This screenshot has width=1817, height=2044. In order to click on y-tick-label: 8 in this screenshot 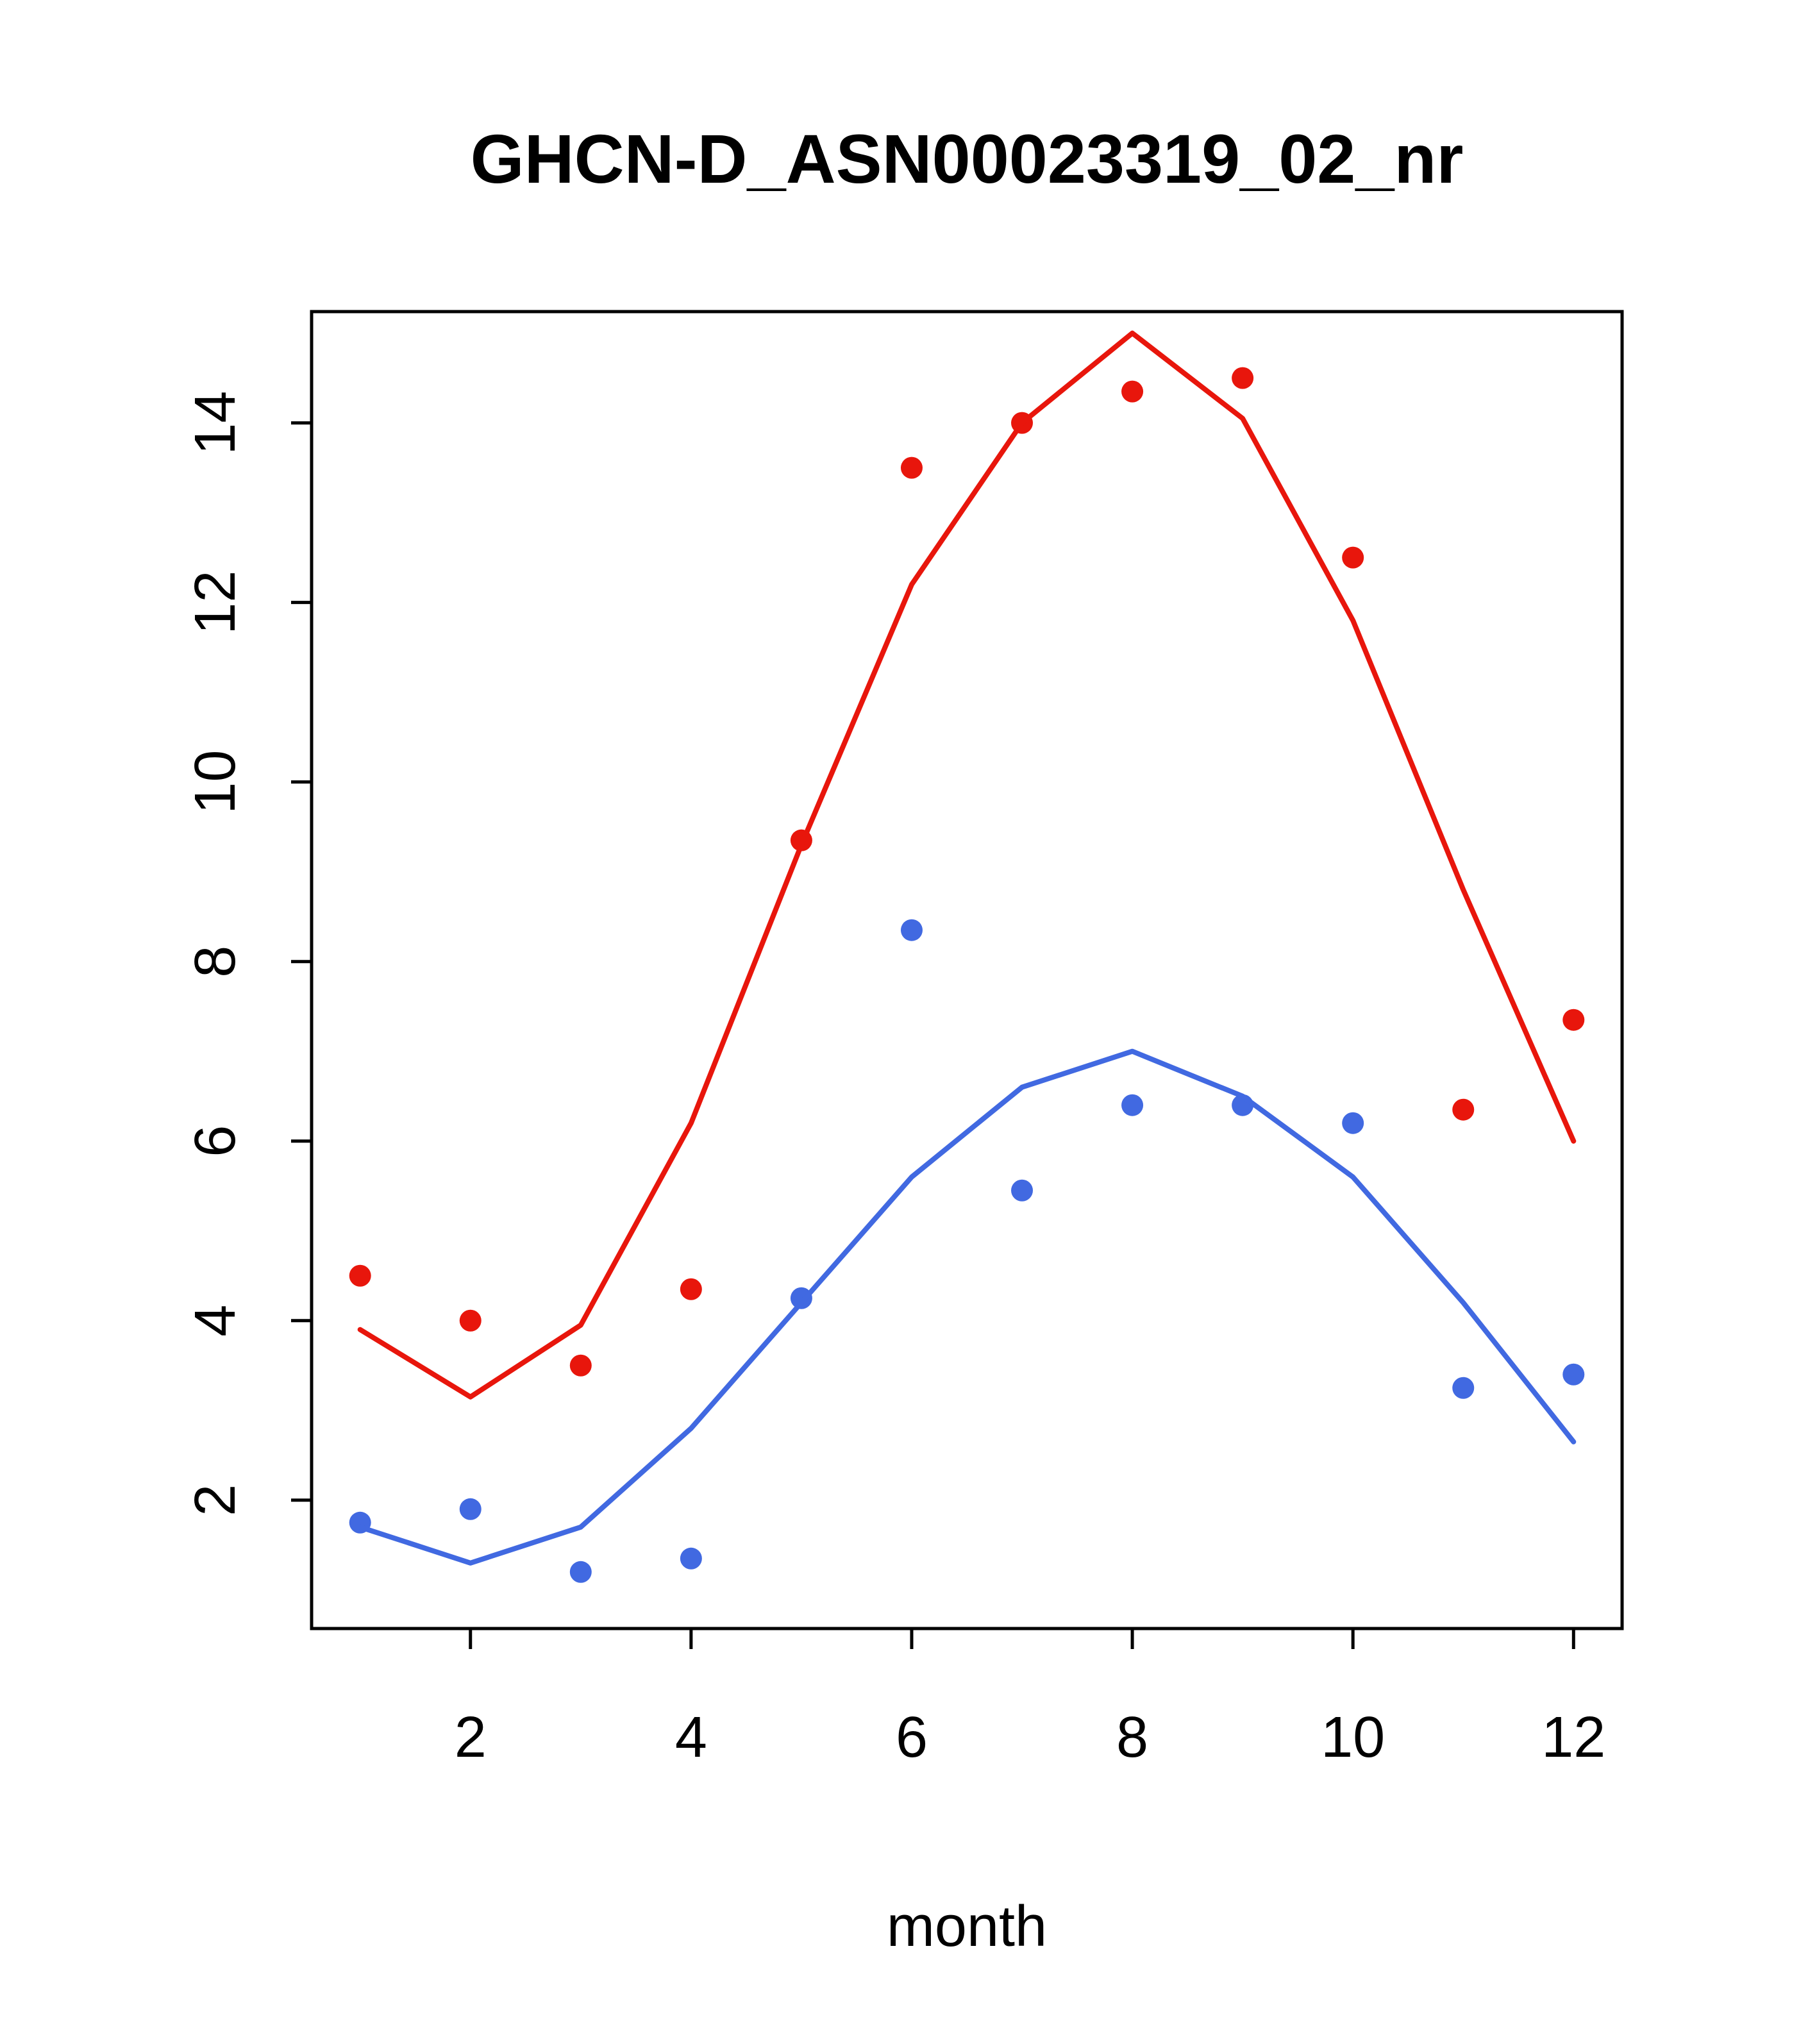, I will do `click(215, 962)`.